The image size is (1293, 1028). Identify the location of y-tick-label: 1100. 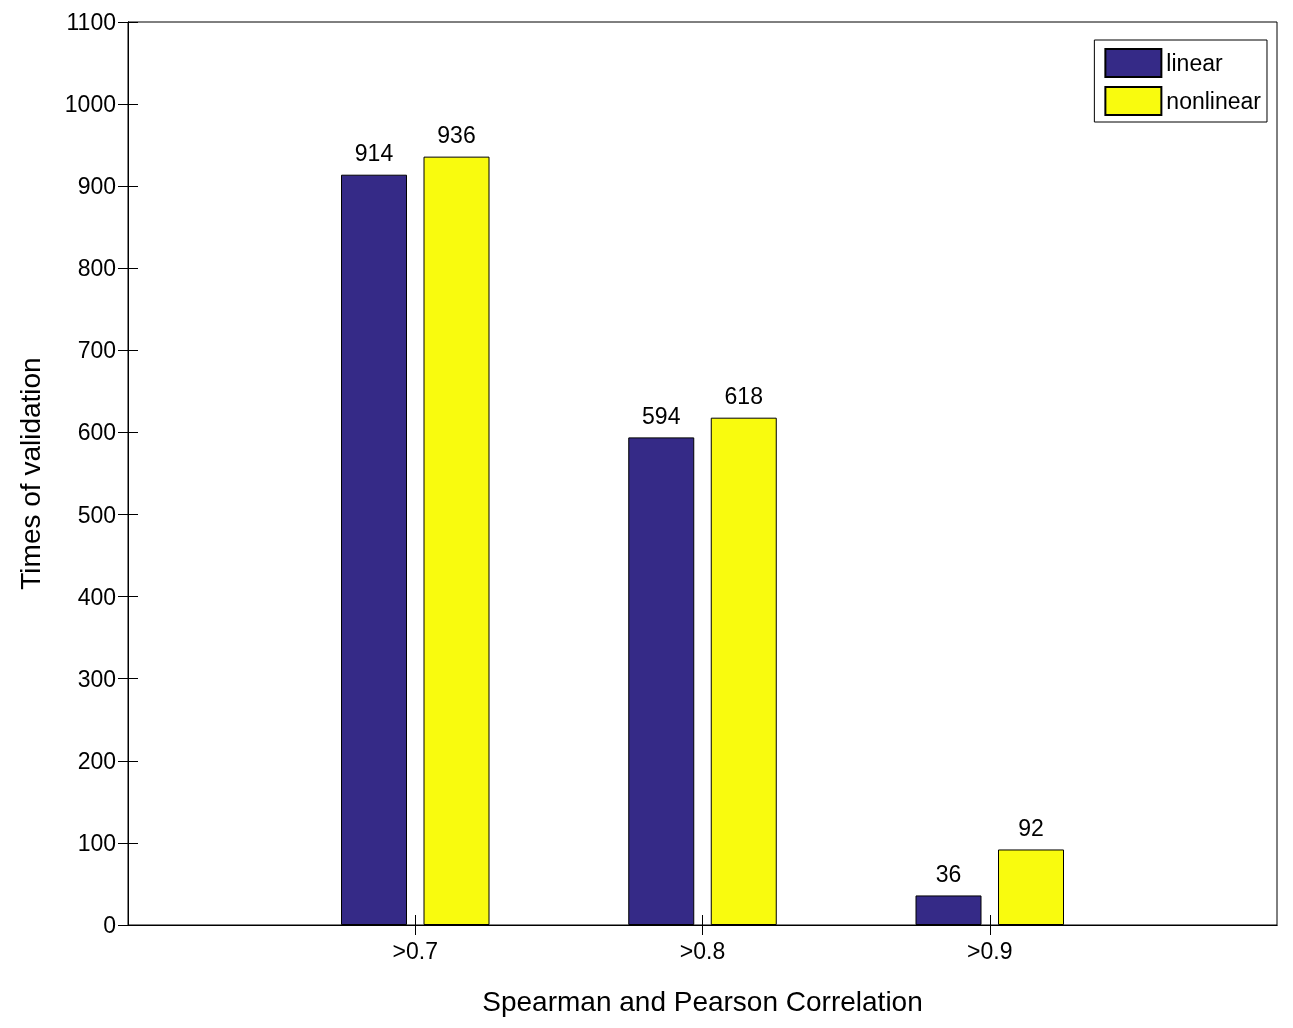
(91, 22).